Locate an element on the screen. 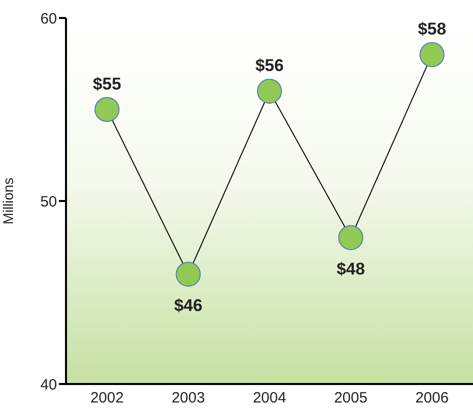  y-axis-title: Millions is located at coordinates (8, 201).